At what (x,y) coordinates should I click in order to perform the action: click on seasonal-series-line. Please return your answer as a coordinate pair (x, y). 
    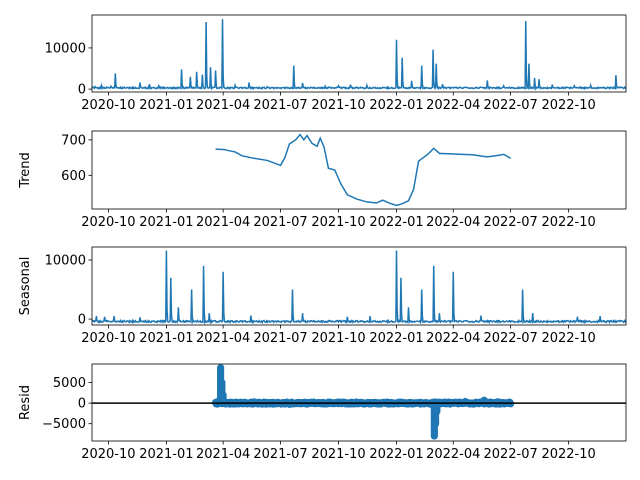
    Looking at the image, I should click on (359, 287).